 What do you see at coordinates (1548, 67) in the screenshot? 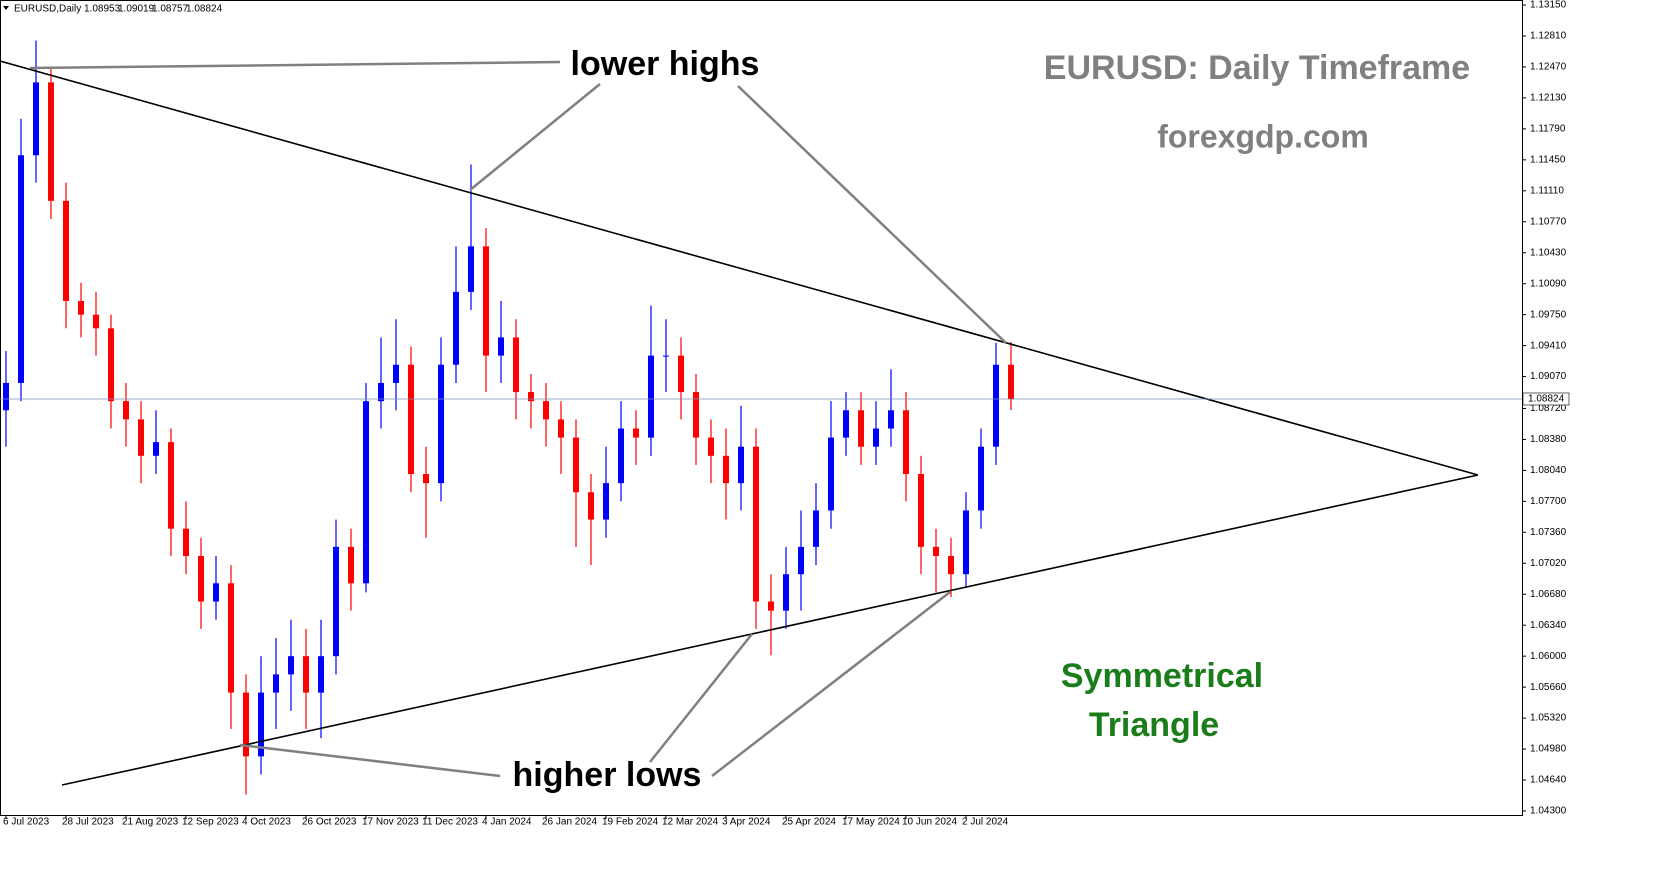
I see `y-tick-label: 1.12470` at bounding box center [1548, 67].